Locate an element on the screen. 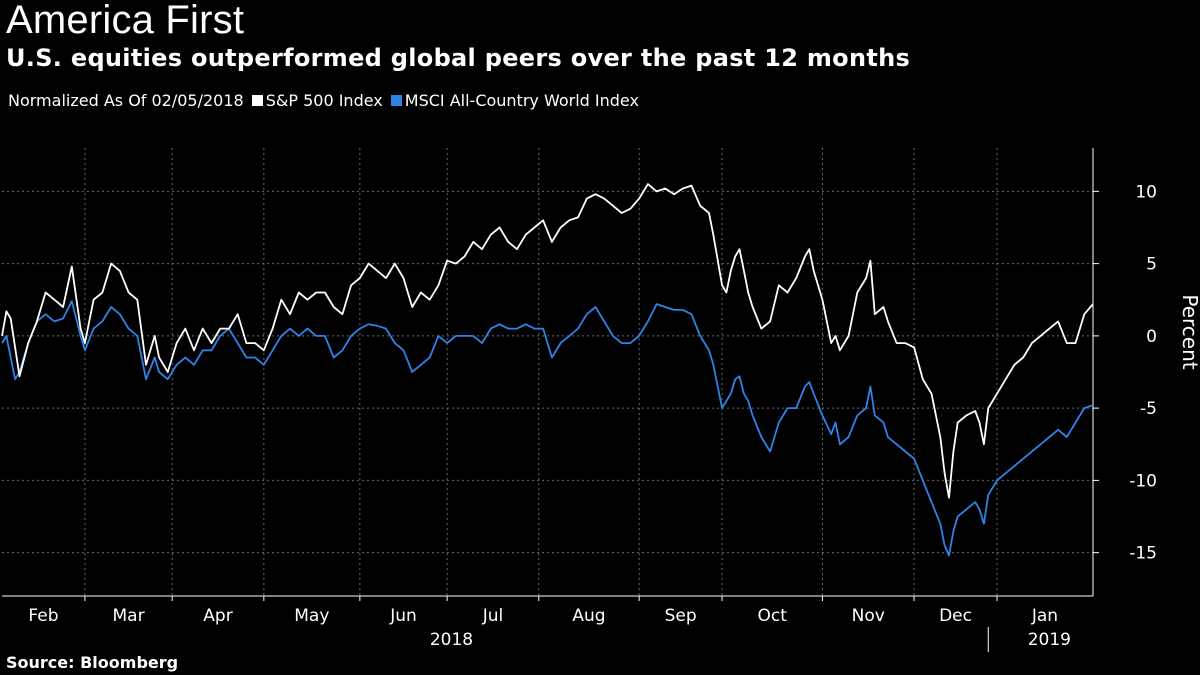 This screenshot has height=675, width=1200. legend-item-sp500: S&P 500 Index is located at coordinates (317, 100).